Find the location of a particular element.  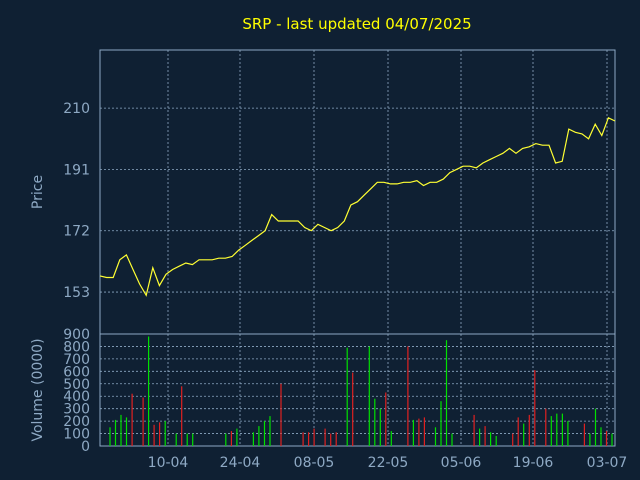

date-tick-label: 05-06 is located at coordinates (461, 463).